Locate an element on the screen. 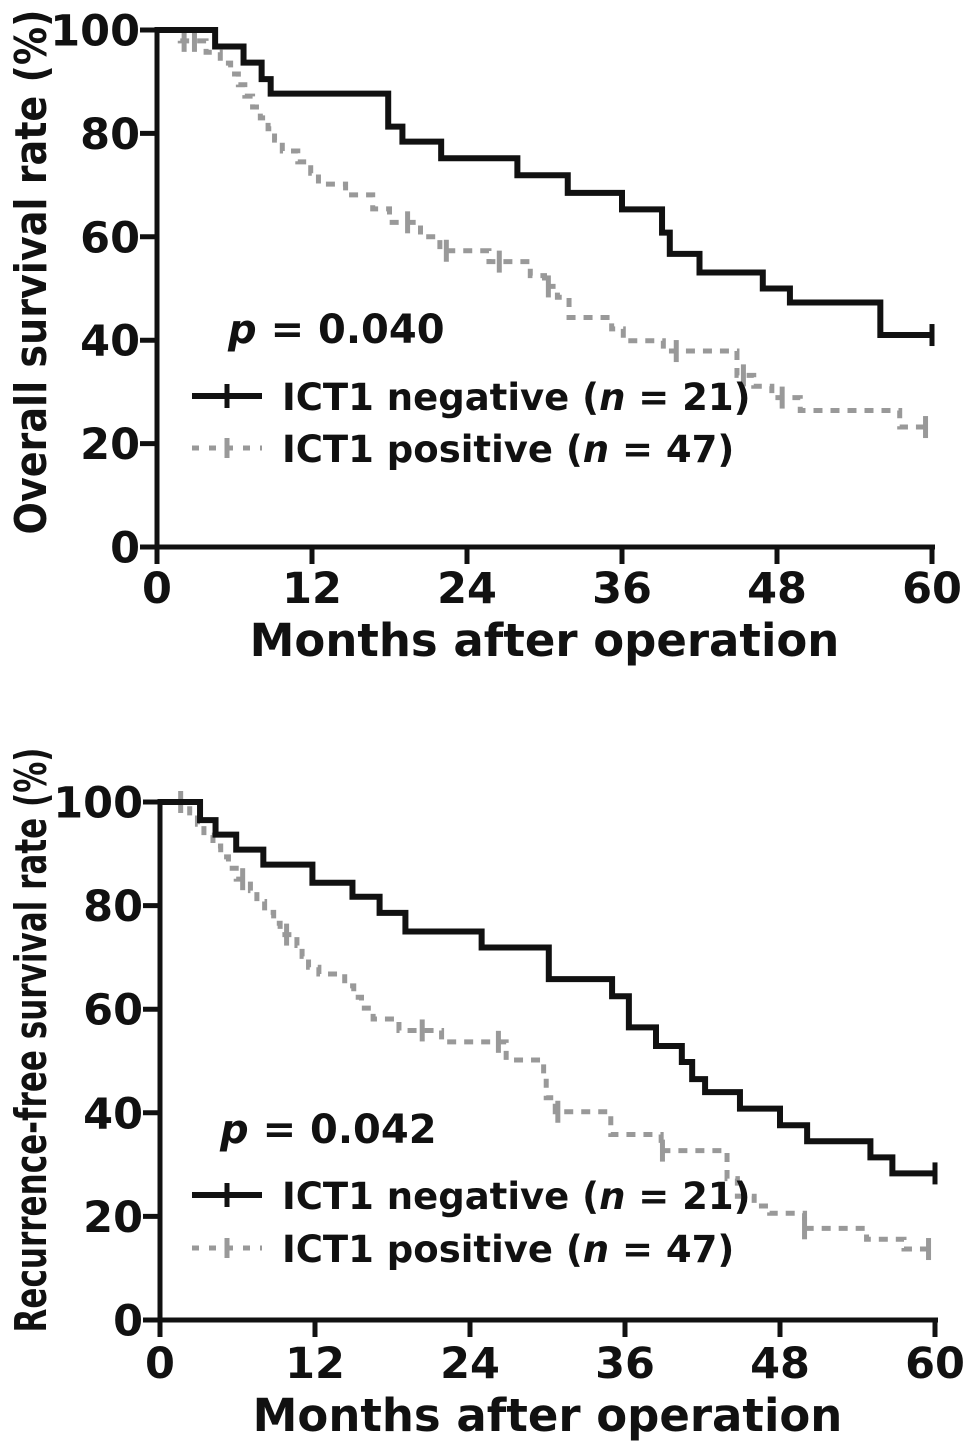 The width and height of the screenshot is (969, 1454). p-value-label: p = 0.040 is located at coordinates (336, 330).